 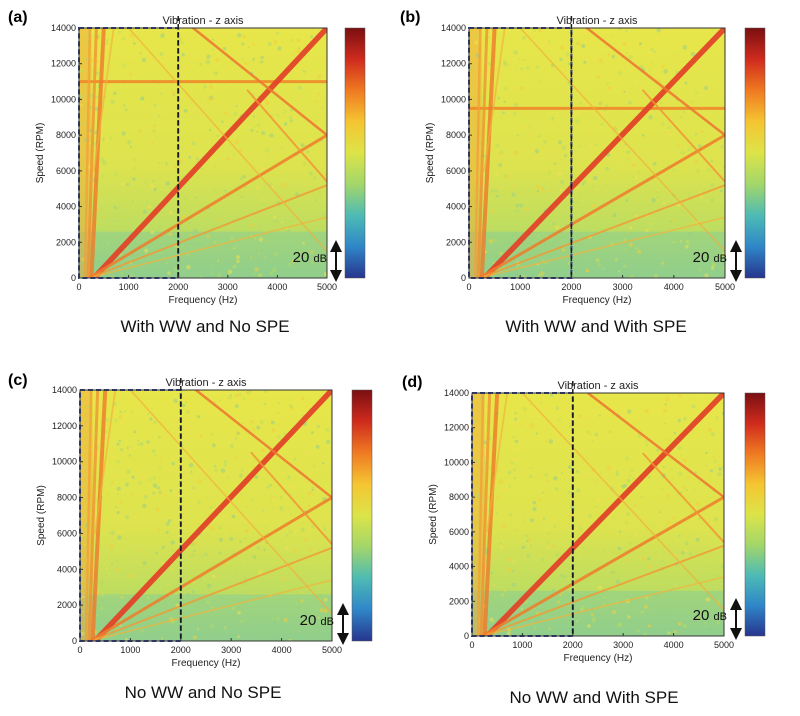 What do you see at coordinates (105, 462) in the screenshot?
I see `low-freq-order-line` at bounding box center [105, 462].